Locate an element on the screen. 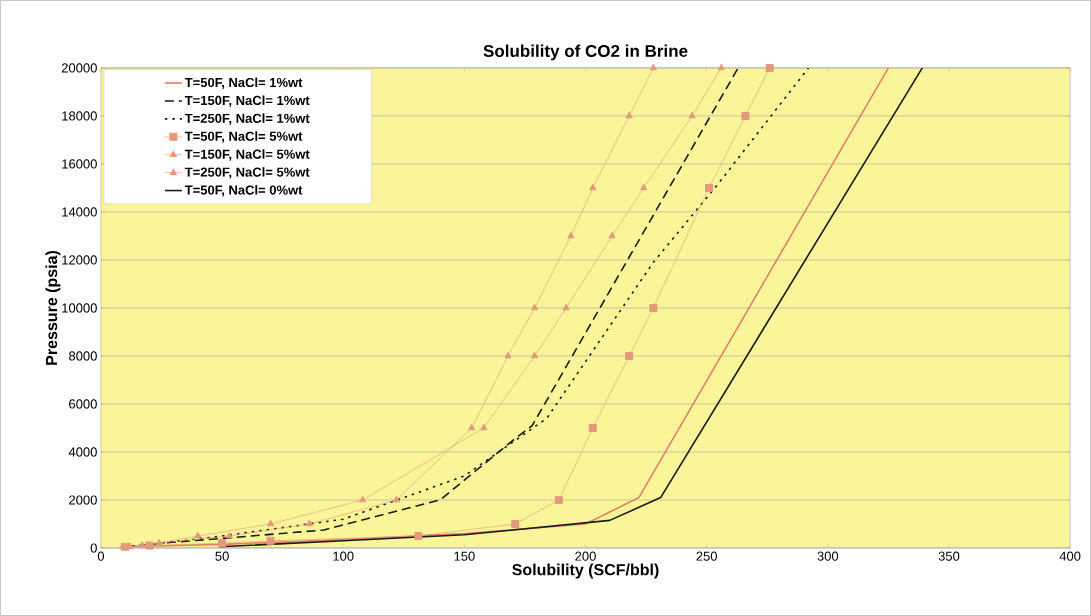 Image resolution: width=1091 pixels, height=616 pixels. x-tick-label: 350 is located at coordinates (949, 556).